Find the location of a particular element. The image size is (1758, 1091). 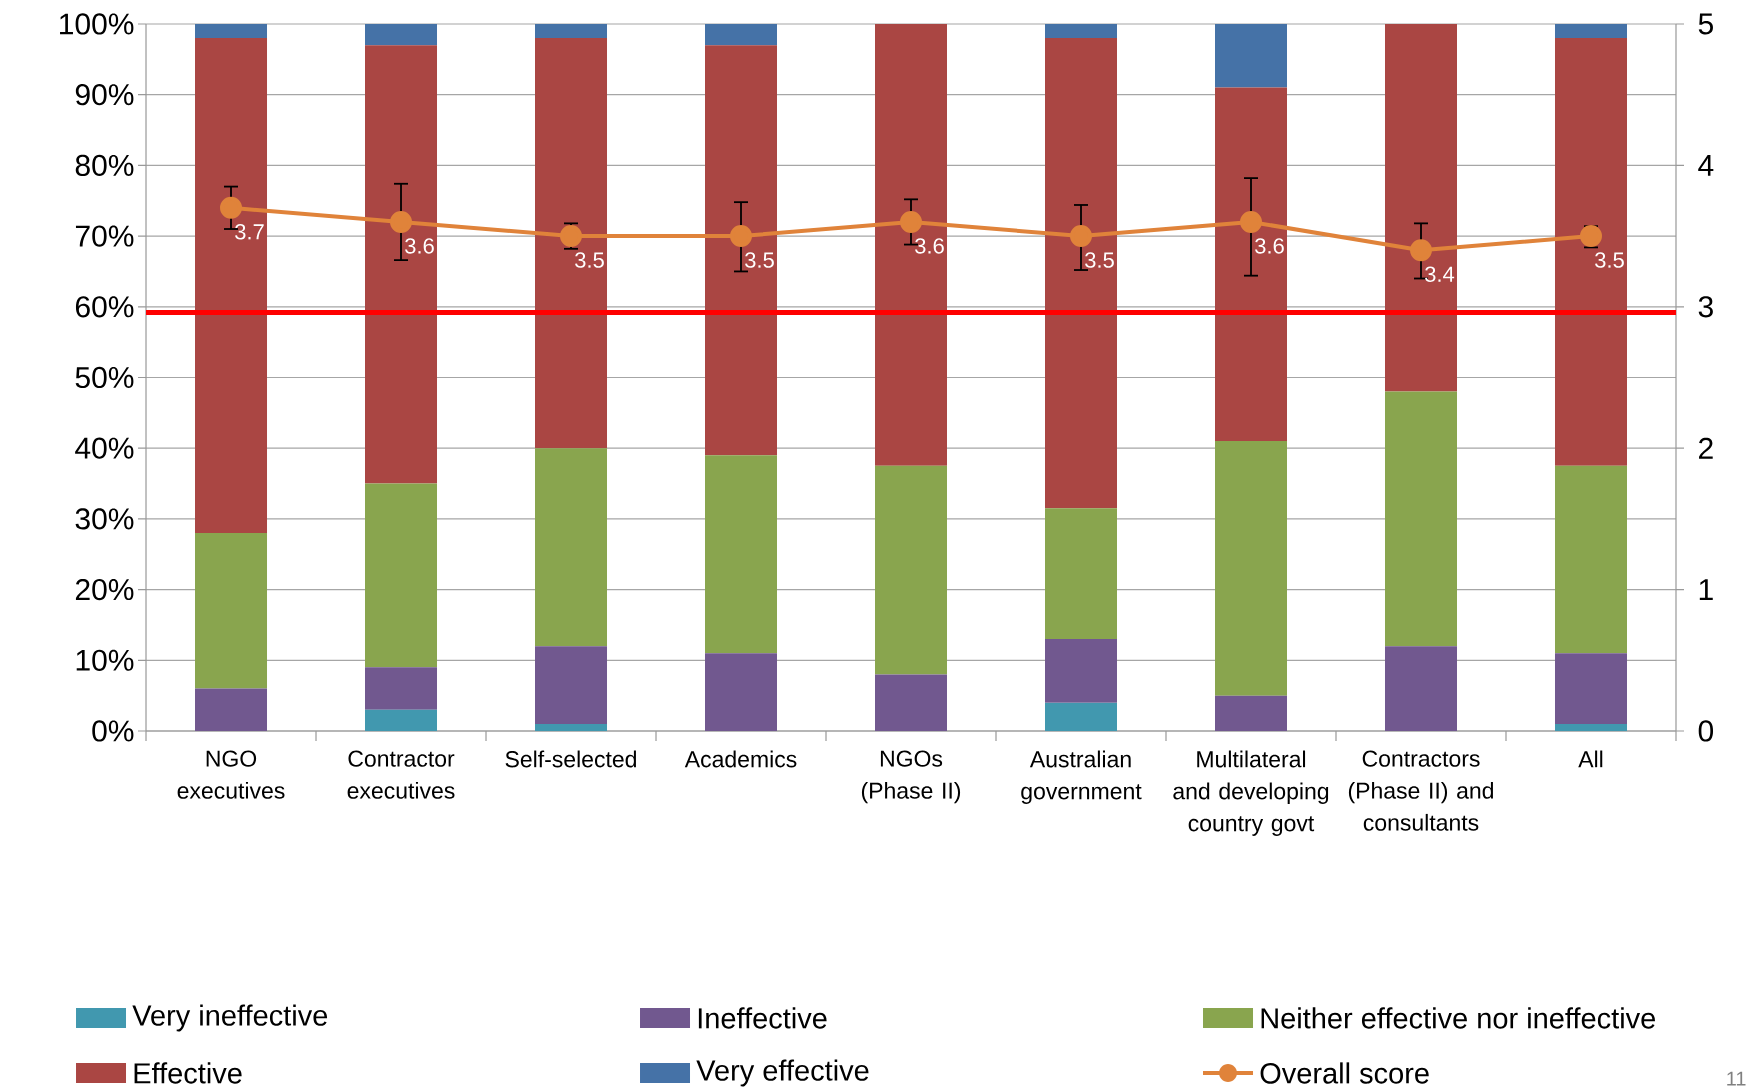

x-tick-label: Academics is located at coordinates (740, 759).